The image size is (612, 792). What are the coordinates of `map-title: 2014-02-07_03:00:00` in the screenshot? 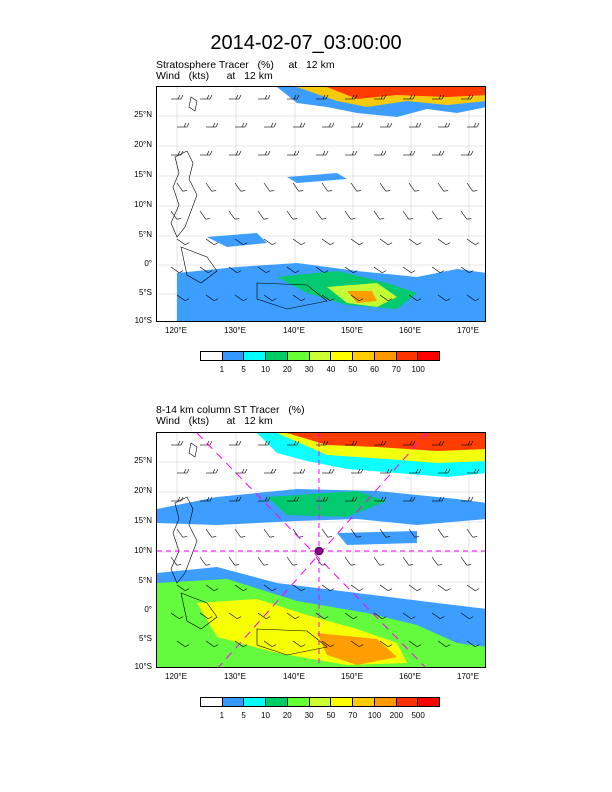 It's located at (306, 43).